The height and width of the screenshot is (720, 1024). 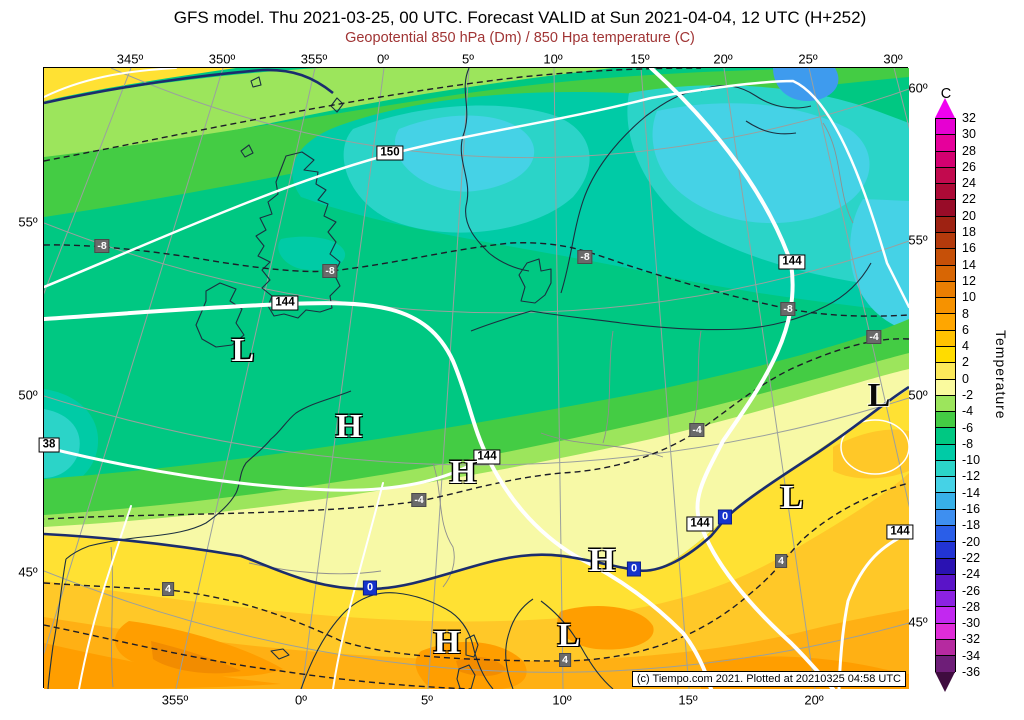 I want to click on colorbar-tick-label: 14, so click(x=969, y=264).